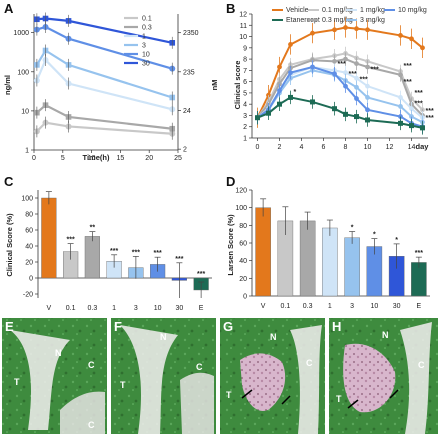  What do you see at coordinates (339, 399) in the screenshot?
I see `label-h-t: T` at bounding box center [339, 399].